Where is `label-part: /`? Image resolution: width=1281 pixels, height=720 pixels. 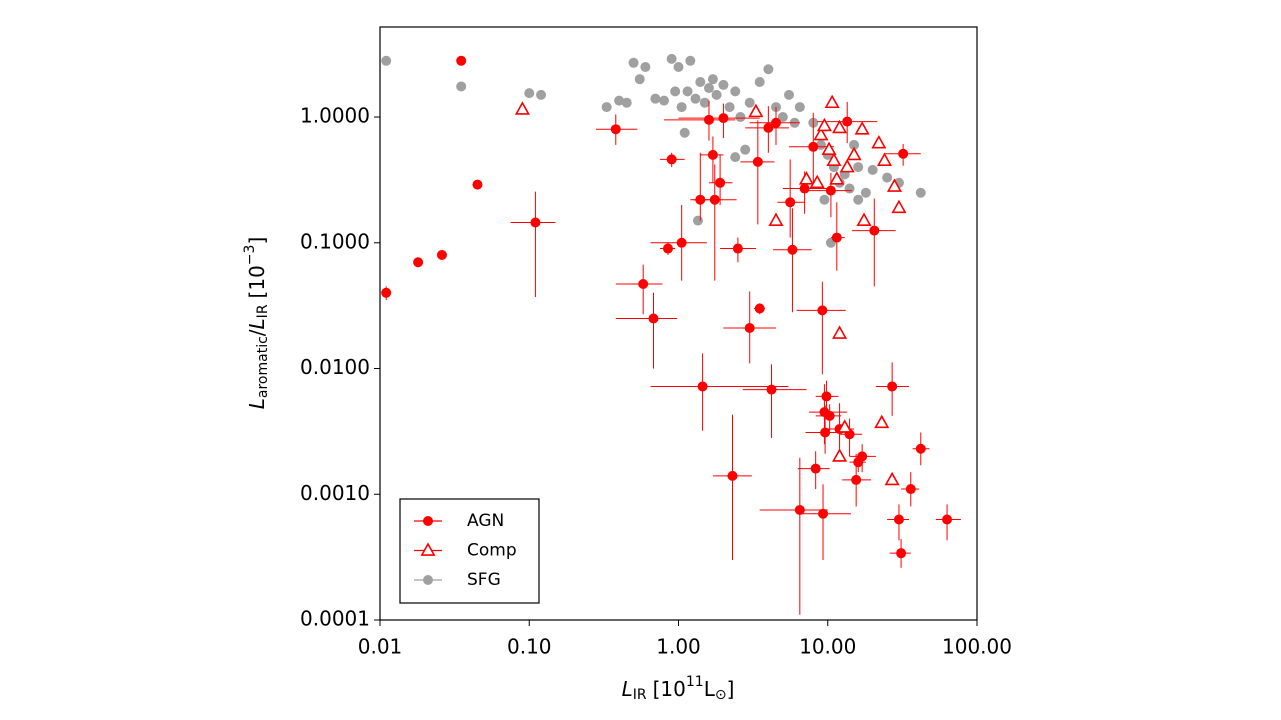
label-part: / is located at coordinates (257, 332).